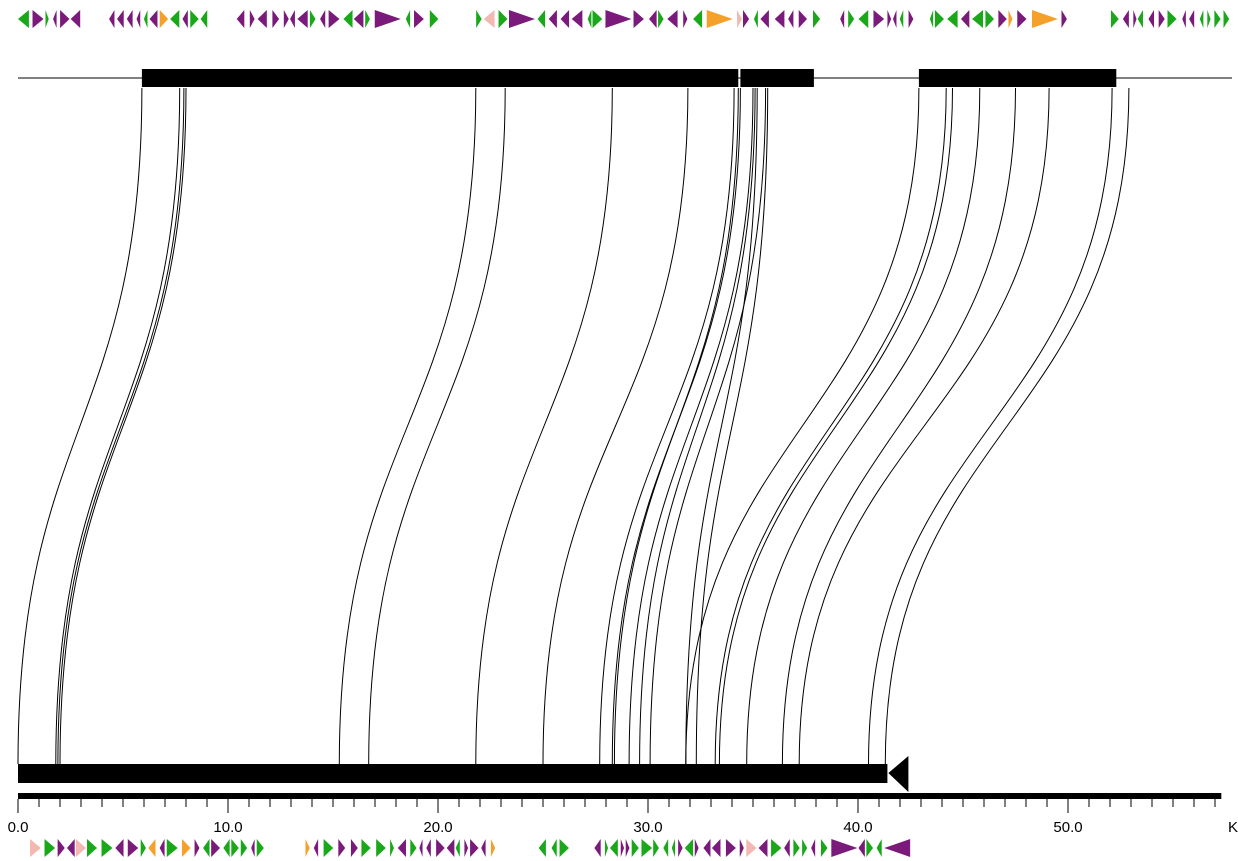  I want to click on bottom-gene-track, so click(470, 848).